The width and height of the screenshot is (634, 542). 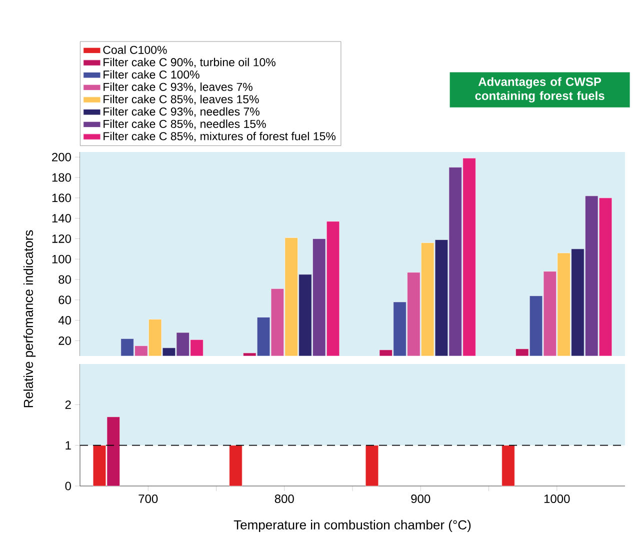 What do you see at coordinates (62, 157) in the screenshot?
I see `y-tick-label: 200` at bounding box center [62, 157].